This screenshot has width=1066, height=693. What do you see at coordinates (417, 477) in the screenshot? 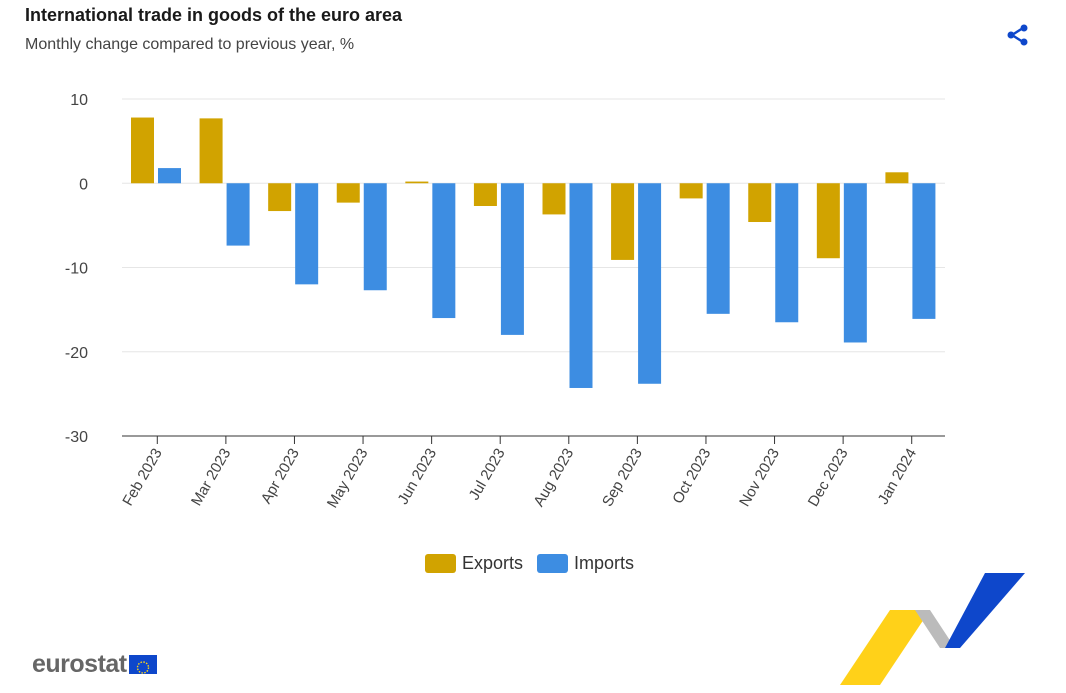
I see `x-tick-label: Jun 2023` at bounding box center [417, 477].